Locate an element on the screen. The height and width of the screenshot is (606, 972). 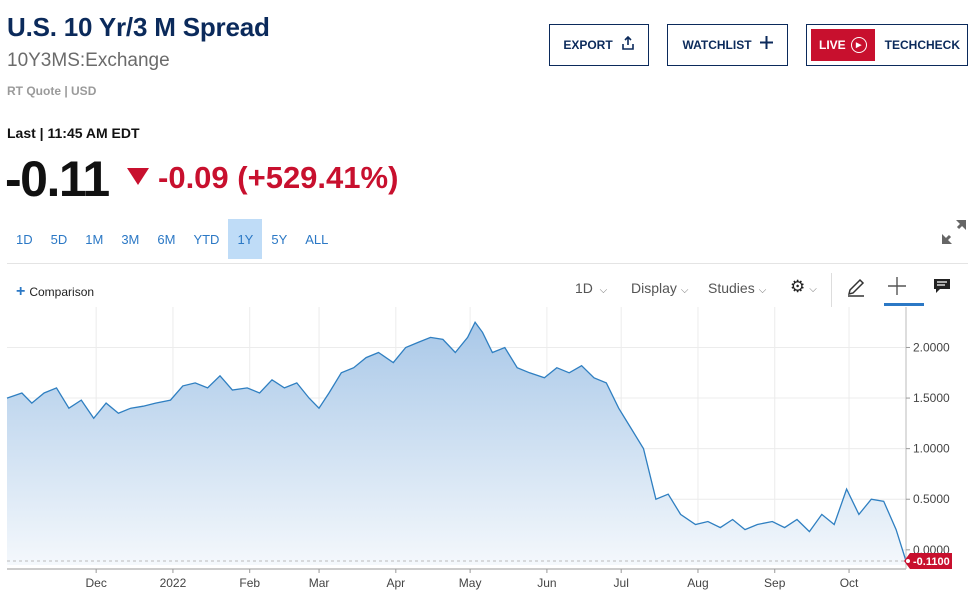
page-title: U.S. 10 Yr/3 M Spread is located at coordinates (138, 27).